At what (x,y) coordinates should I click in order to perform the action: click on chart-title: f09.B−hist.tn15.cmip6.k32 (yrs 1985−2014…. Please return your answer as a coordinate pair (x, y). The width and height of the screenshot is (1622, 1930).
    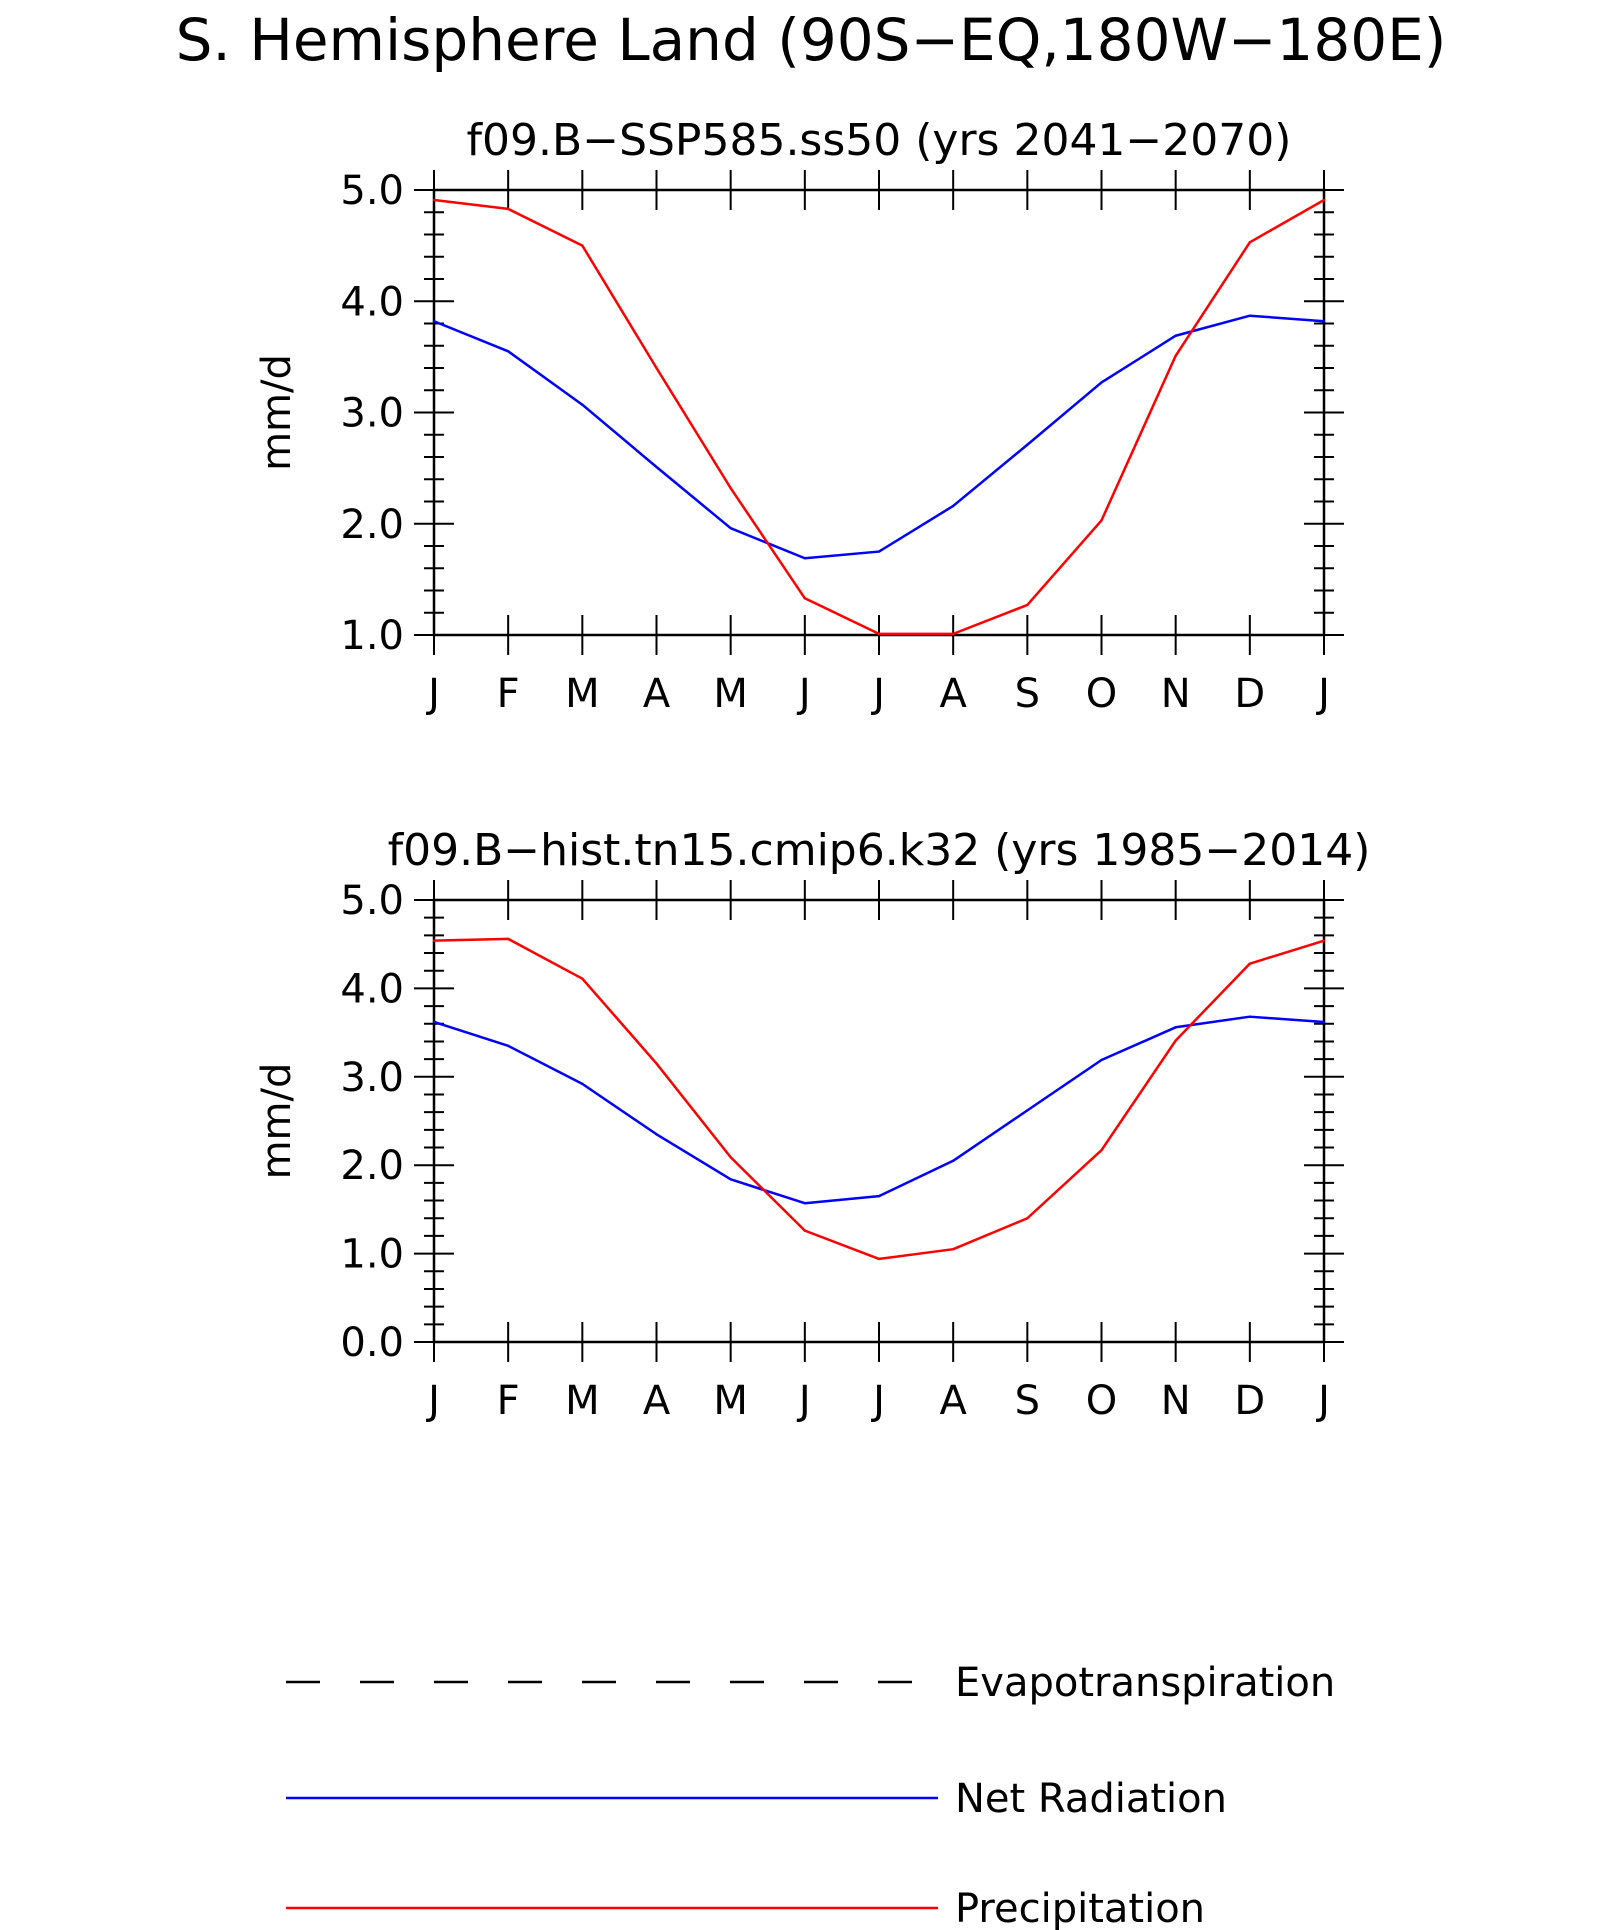
    Looking at the image, I should click on (879, 850).